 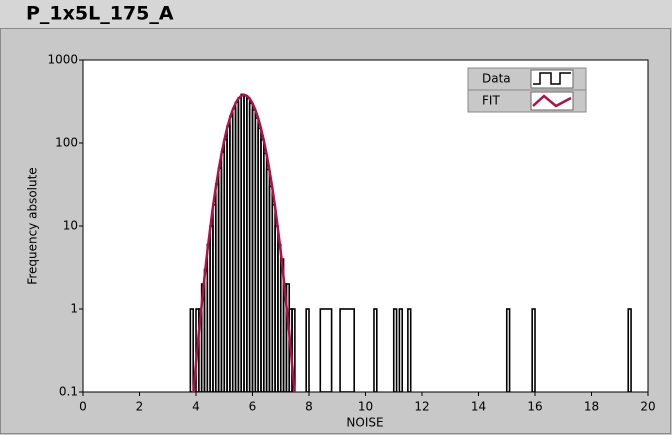 What do you see at coordinates (647, 407) in the screenshot?
I see `x-tick-label: 20` at bounding box center [647, 407].